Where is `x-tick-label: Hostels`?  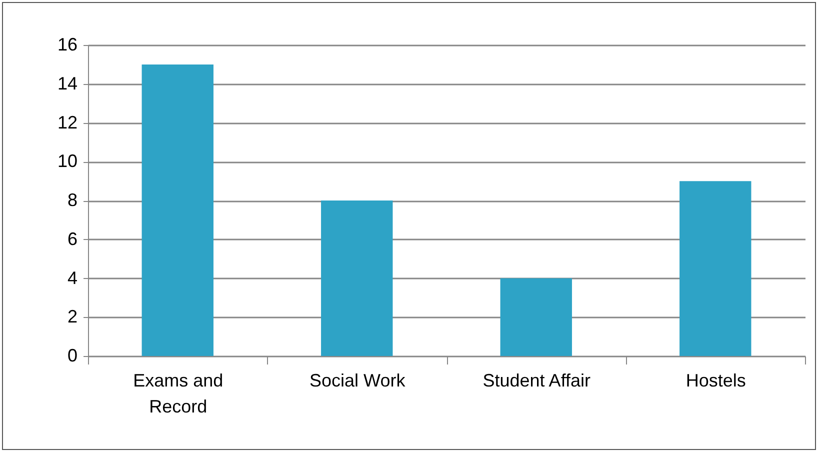
x-tick-label: Hostels is located at coordinates (716, 380).